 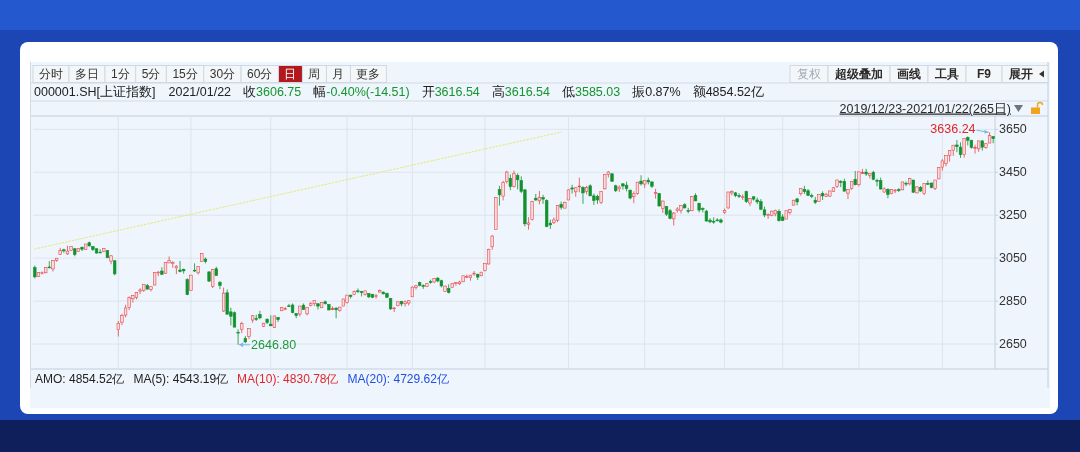 I want to click on annotation: 振0.87%, so click(x=656, y=92).